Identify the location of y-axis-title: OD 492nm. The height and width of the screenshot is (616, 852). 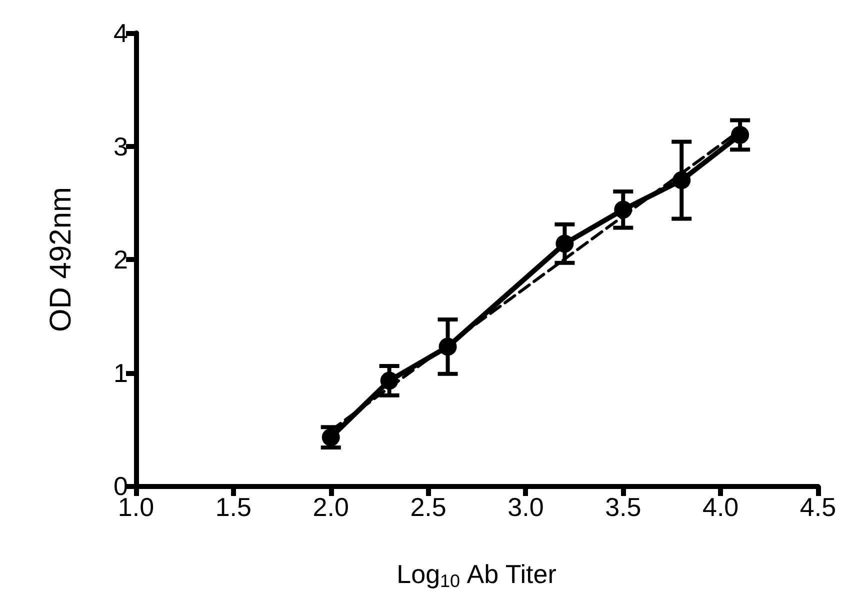
(61, 259).